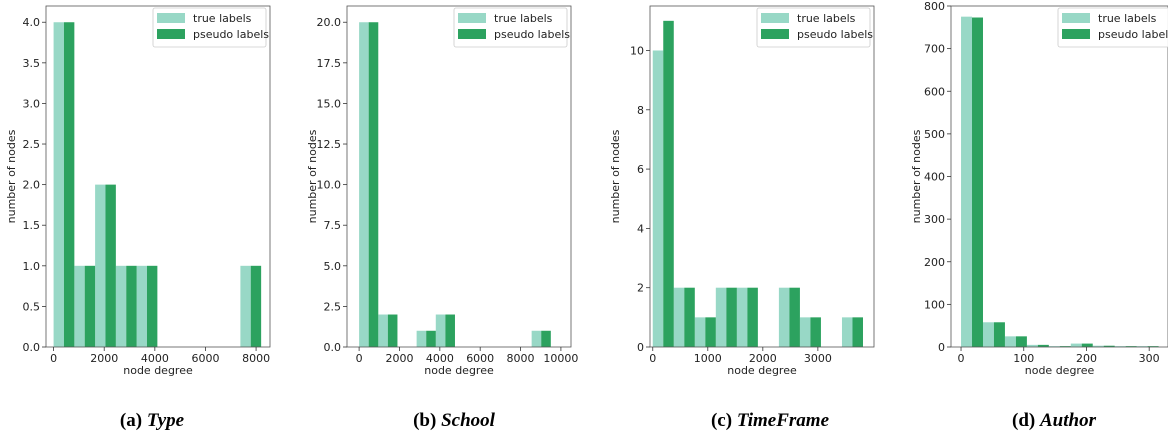  What do you see at coordinates (459, 370) in the screenshot?
I see `xlabel-b: node degree` at bounding box center [459, 370].